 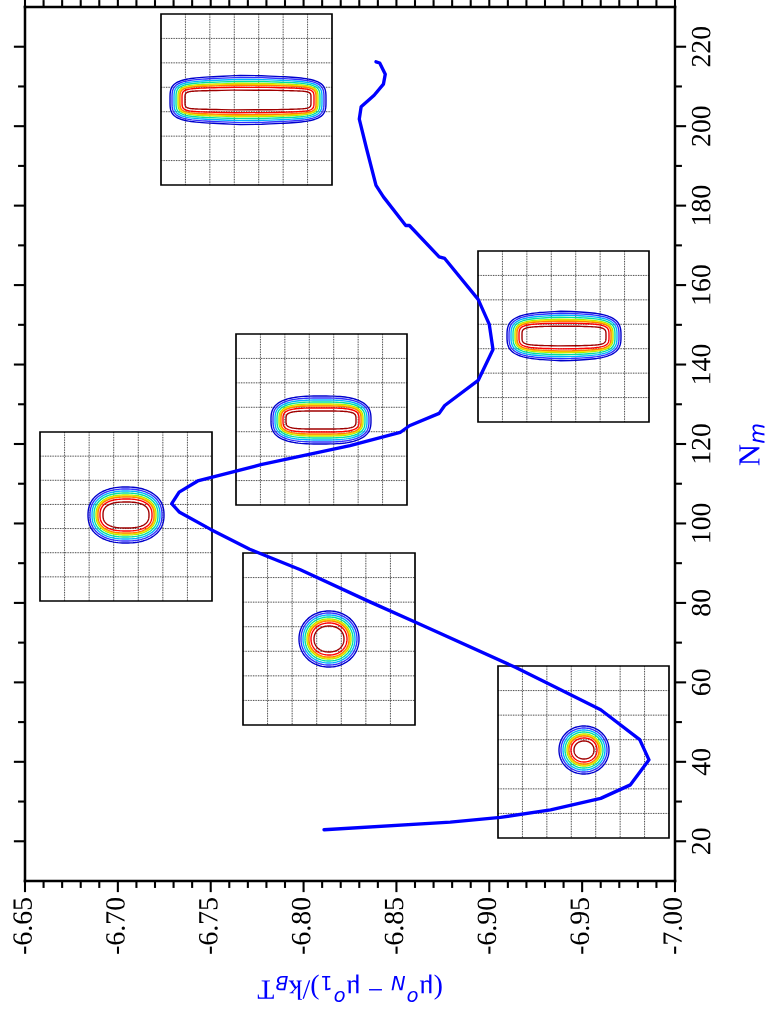 I want to click on x-tick-label: -6.65, so click(x=23, y=926).